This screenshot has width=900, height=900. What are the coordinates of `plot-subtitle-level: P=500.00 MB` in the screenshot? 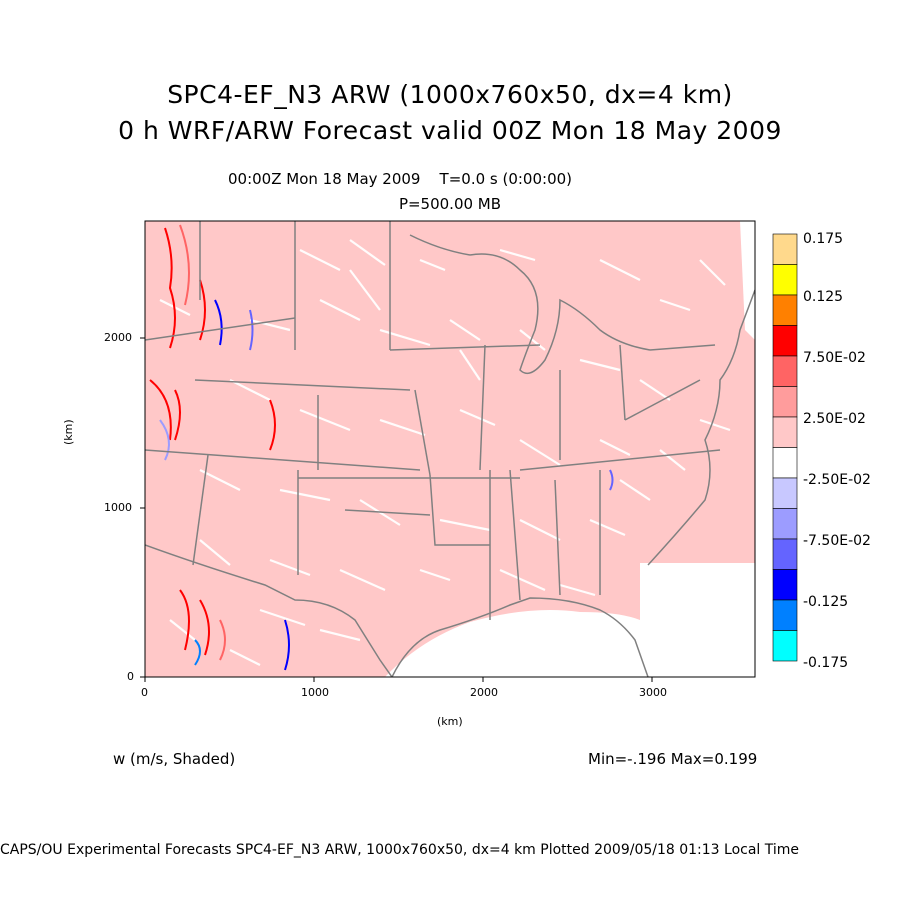 It's located at (450, 204).